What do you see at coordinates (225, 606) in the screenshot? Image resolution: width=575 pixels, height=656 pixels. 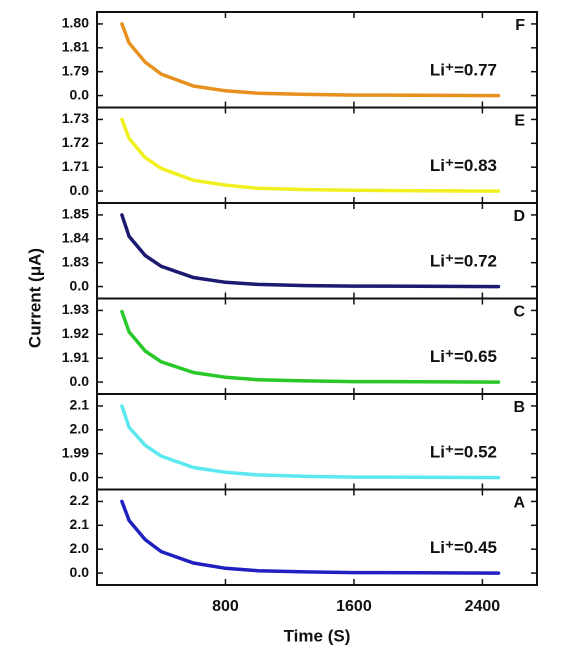 I see `x-tick-label: 800` at bounding box center [225, 606].